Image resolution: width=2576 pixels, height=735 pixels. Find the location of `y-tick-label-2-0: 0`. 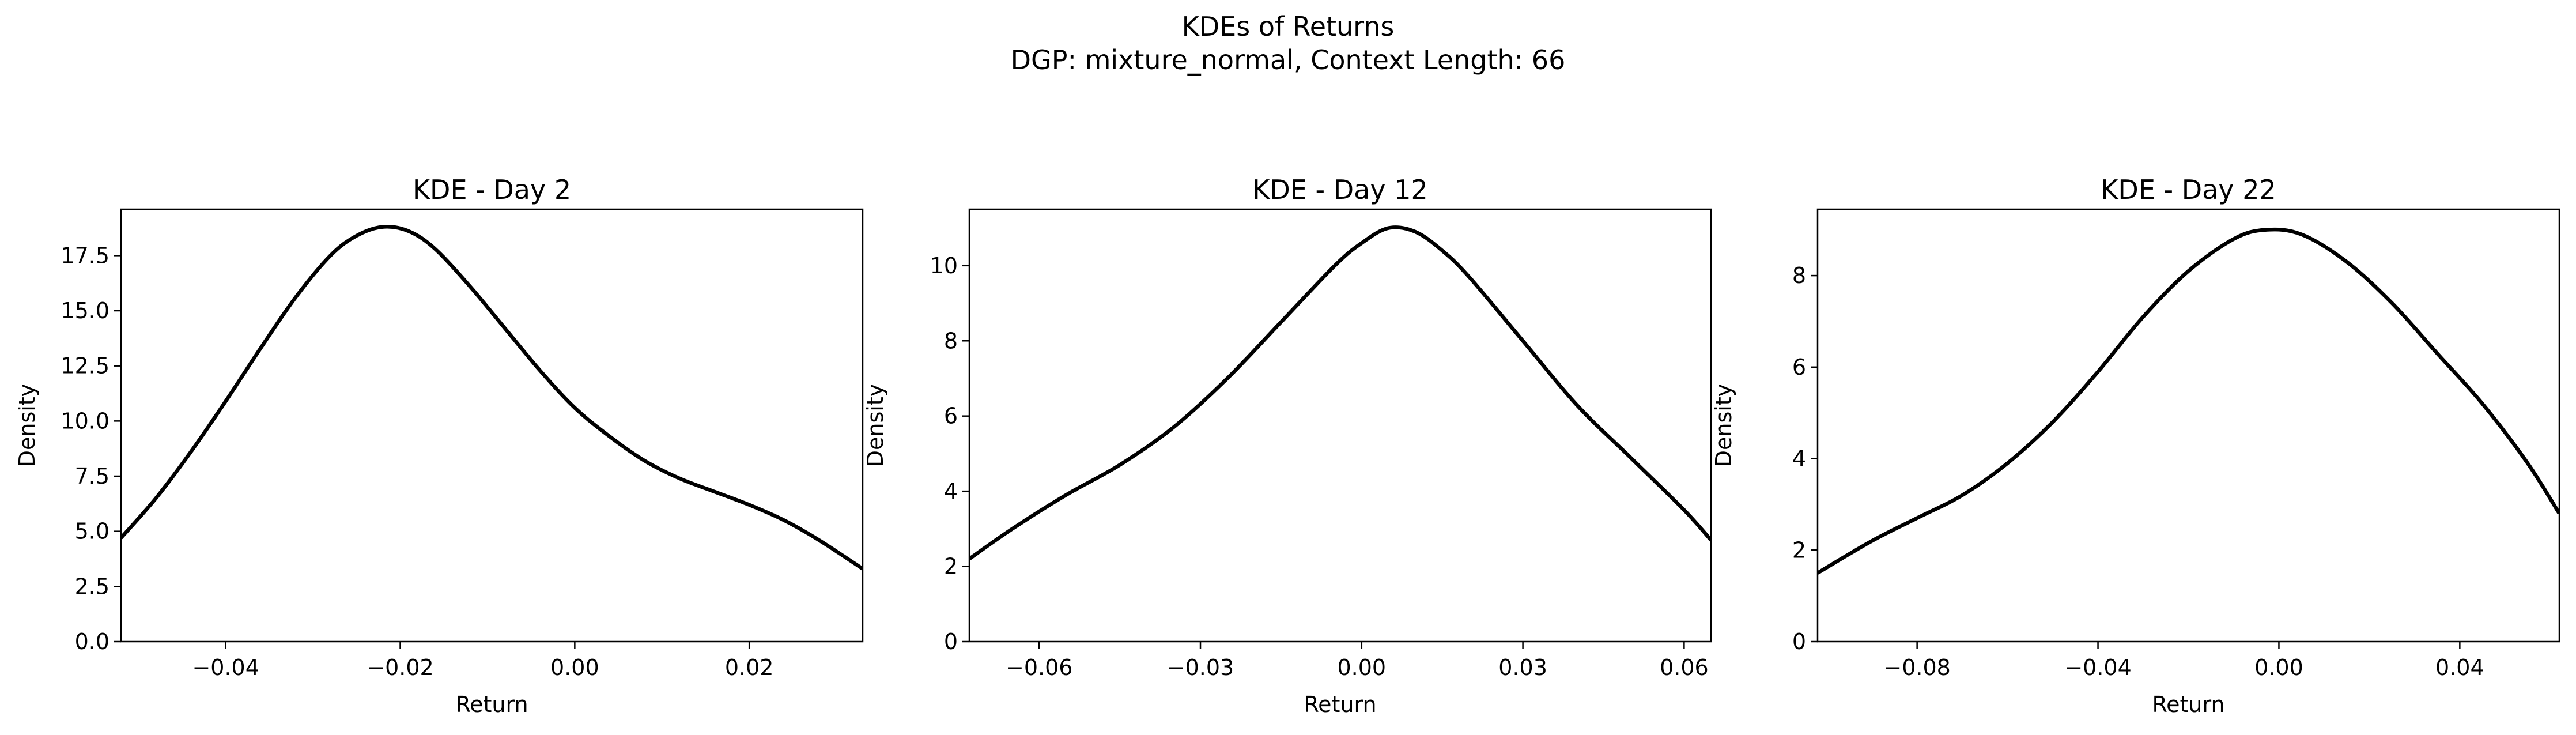

y-tick-label-2-0: 0 is located at coordinates (951, 641).